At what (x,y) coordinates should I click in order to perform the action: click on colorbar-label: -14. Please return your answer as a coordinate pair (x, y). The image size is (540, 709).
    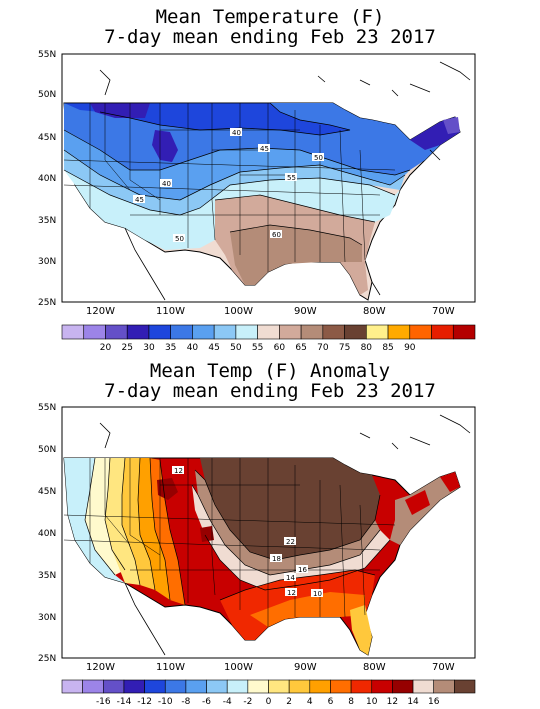
    Looking at the image, I should click on (124, 702).